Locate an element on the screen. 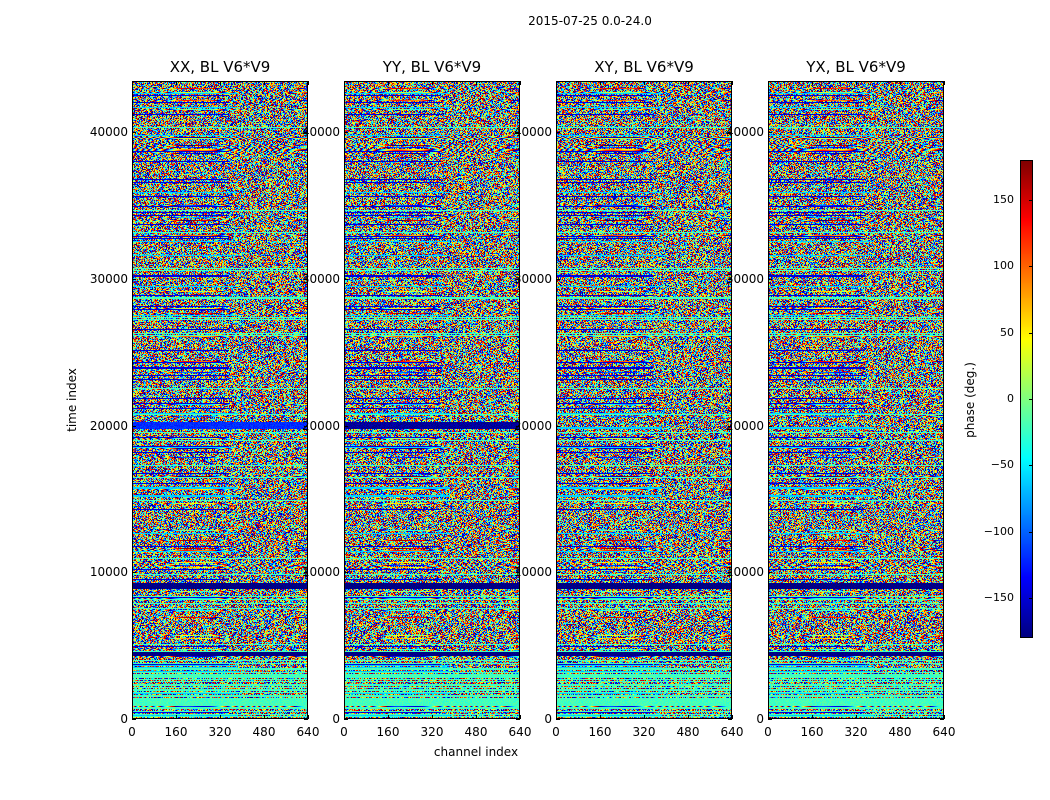 This screenshot has height=800, width=1050. colorbar-label: phase (deg.) is located at coordinates (970, 400).